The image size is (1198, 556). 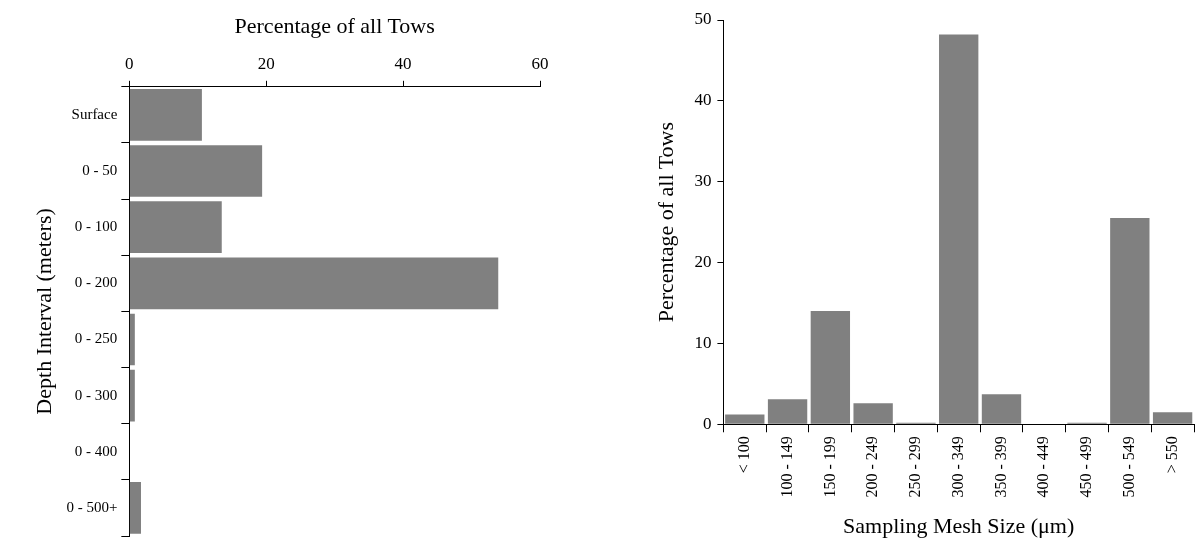 What do you see at coordinates (915, 467) in the screenshot?
I see `x-tick-label: 250 - 299` at bounding box center [915, 467].